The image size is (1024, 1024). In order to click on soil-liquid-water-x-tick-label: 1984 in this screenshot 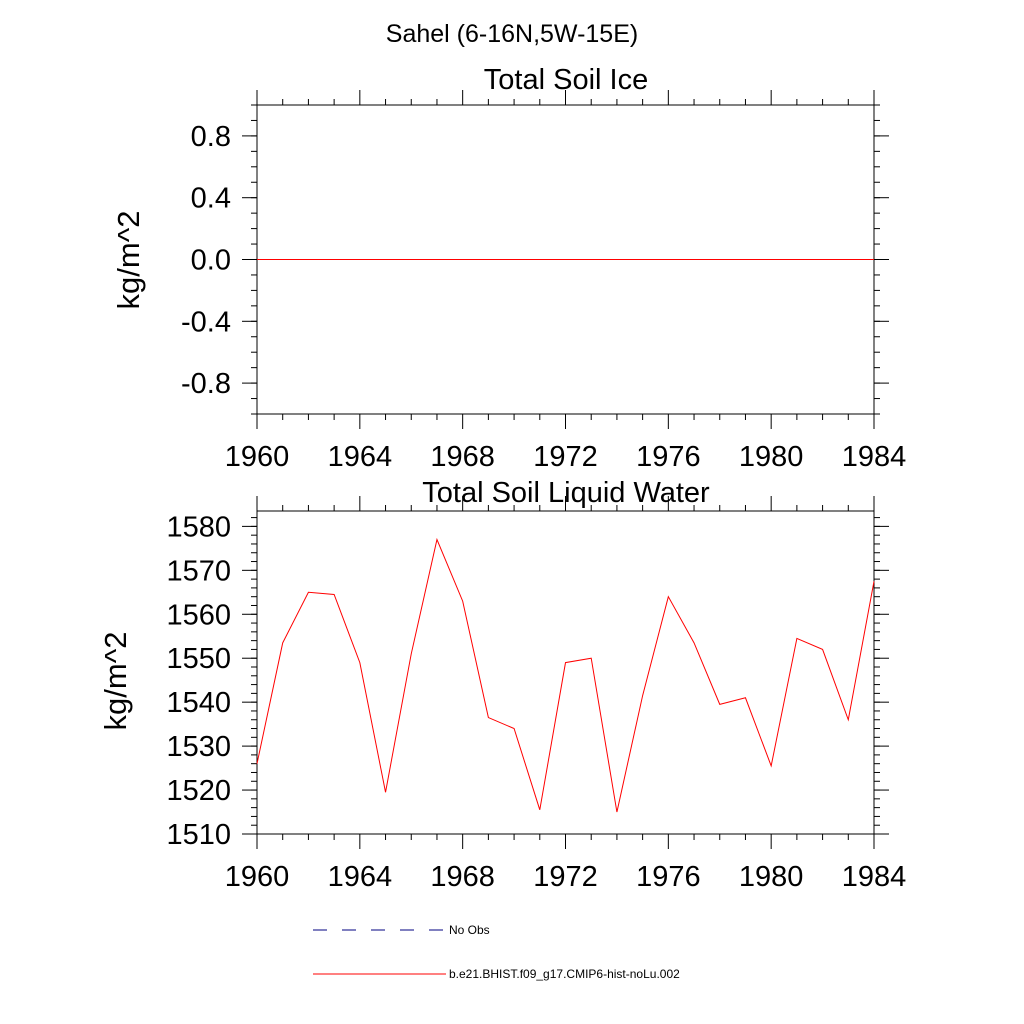, I will do `click(874, 877)`.